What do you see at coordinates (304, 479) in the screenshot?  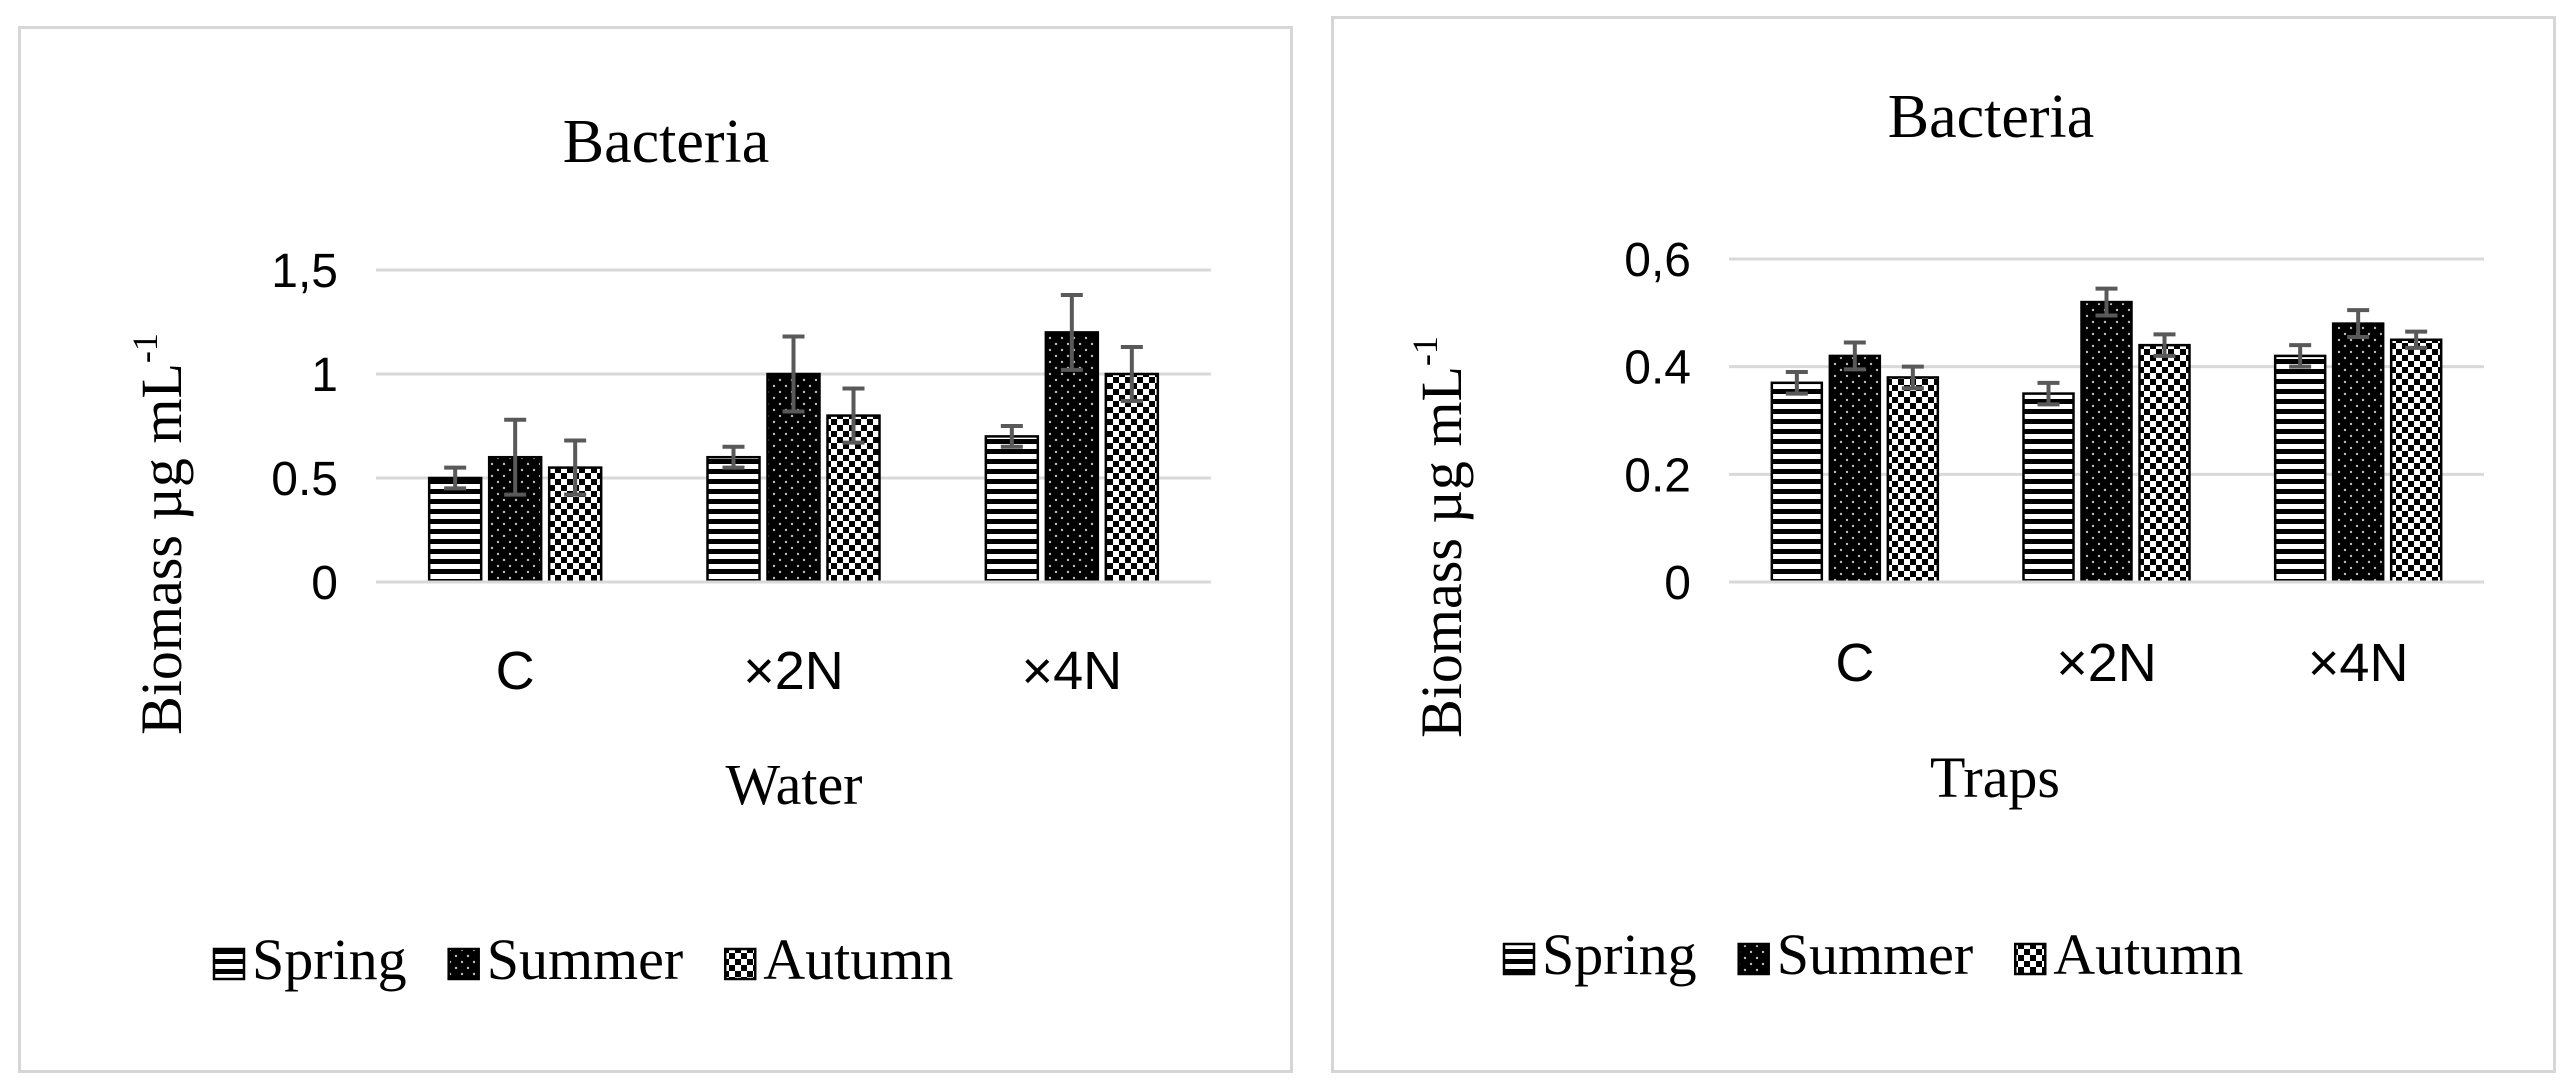 I see `y-tick-label: 0.5` at bounding box center [304, 479].